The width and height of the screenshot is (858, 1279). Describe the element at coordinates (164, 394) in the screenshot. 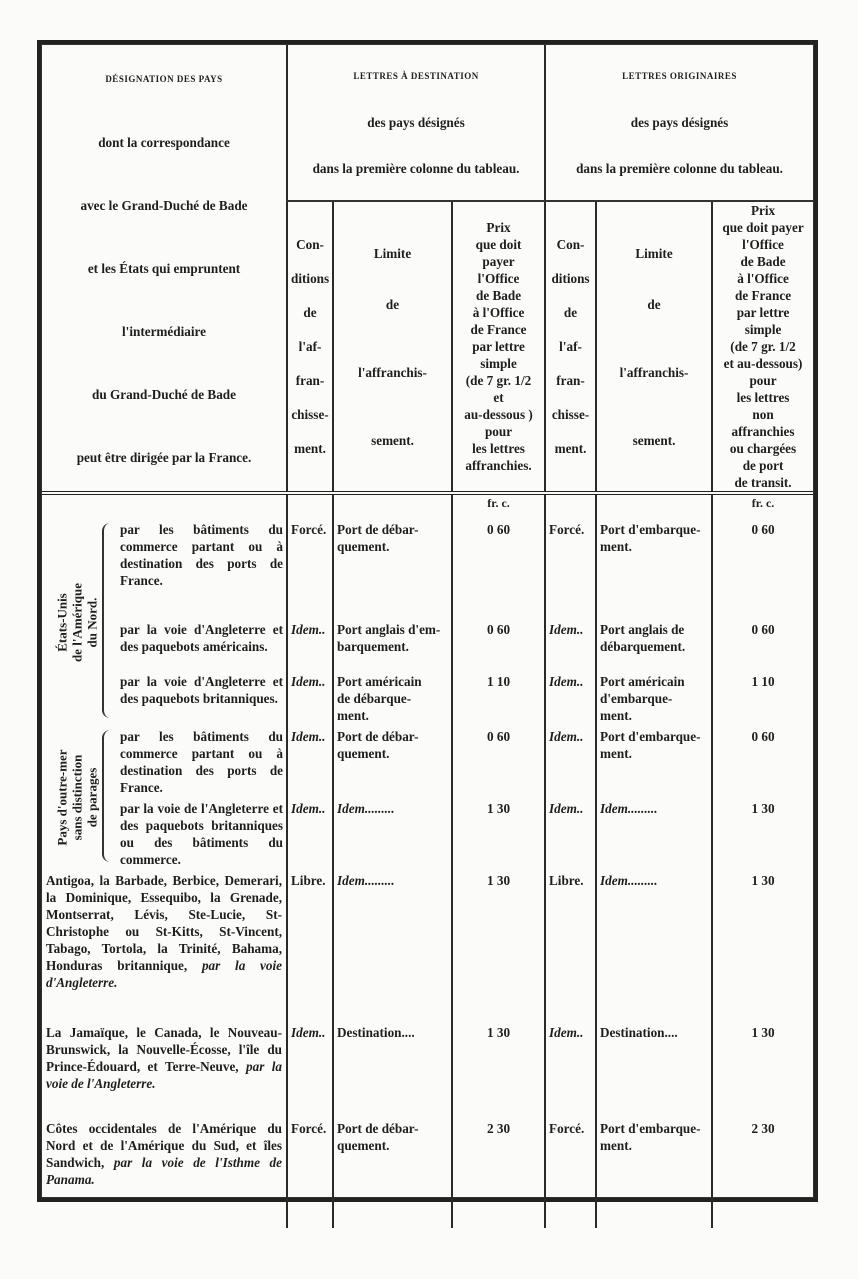

I see `designation-line: du Grand-Duché de Bade` at that location.